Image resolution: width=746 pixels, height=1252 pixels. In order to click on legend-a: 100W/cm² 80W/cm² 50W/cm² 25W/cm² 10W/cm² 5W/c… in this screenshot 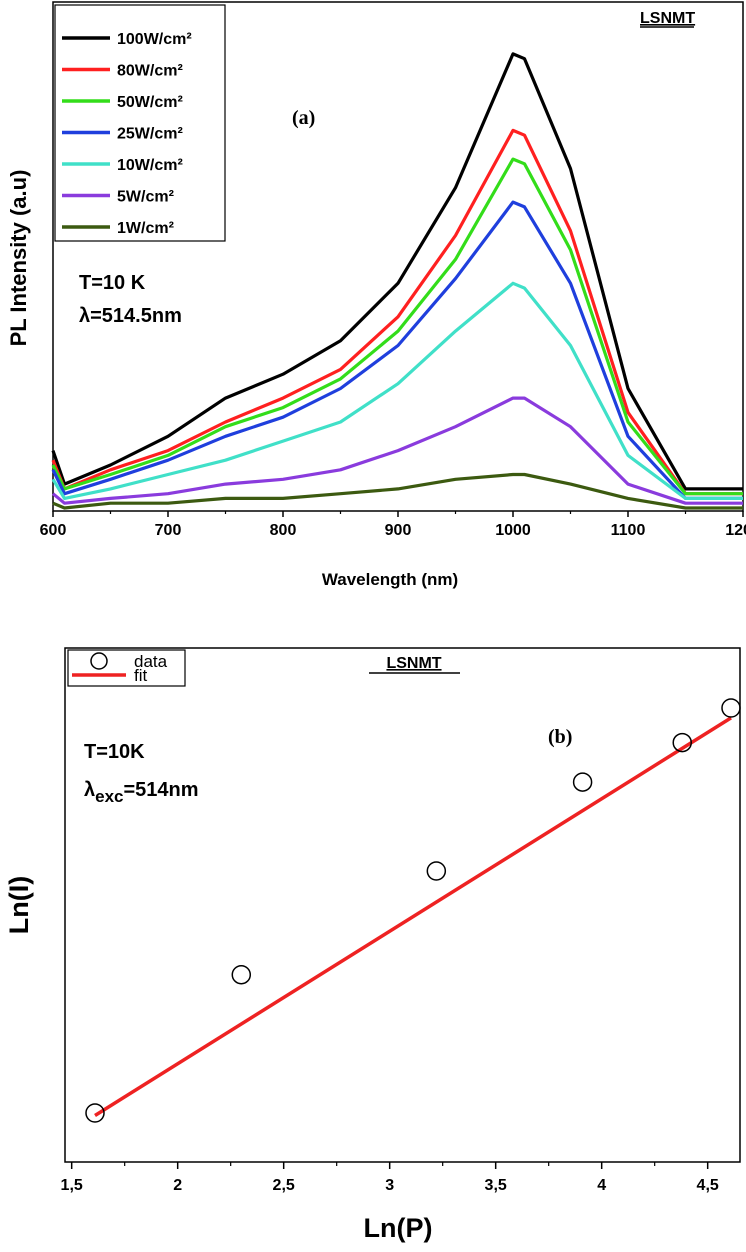, I will do `click(127, 134)`.